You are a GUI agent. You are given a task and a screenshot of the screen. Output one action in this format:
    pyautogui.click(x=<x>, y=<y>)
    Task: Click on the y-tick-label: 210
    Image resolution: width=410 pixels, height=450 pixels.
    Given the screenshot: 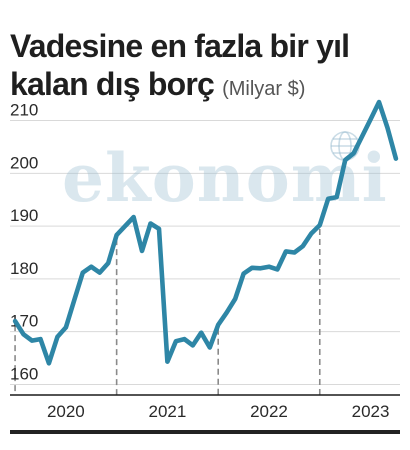 What is the action you would take?
    pyautogui.click(x=24, y=110)
    